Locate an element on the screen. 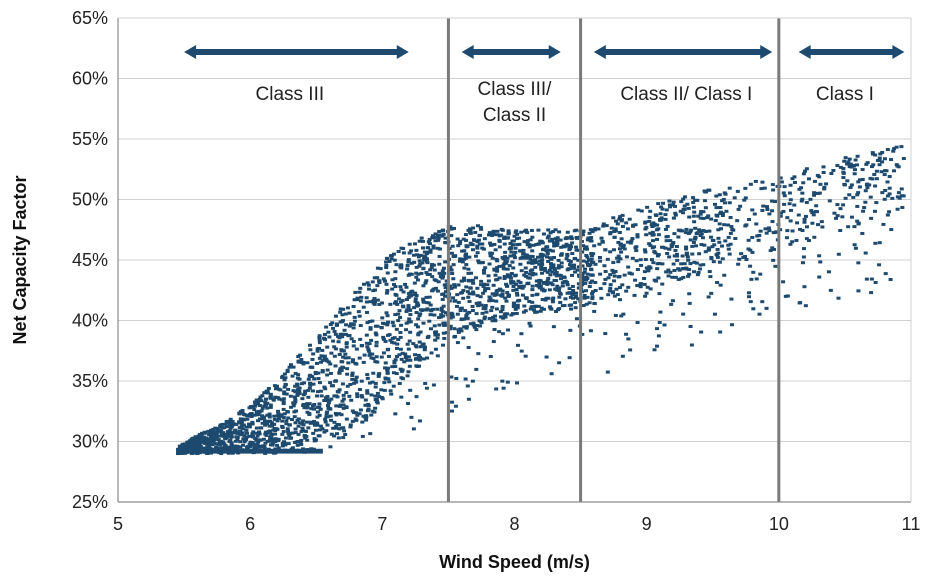  arrowhead-left is located at coordinates (804, 52).